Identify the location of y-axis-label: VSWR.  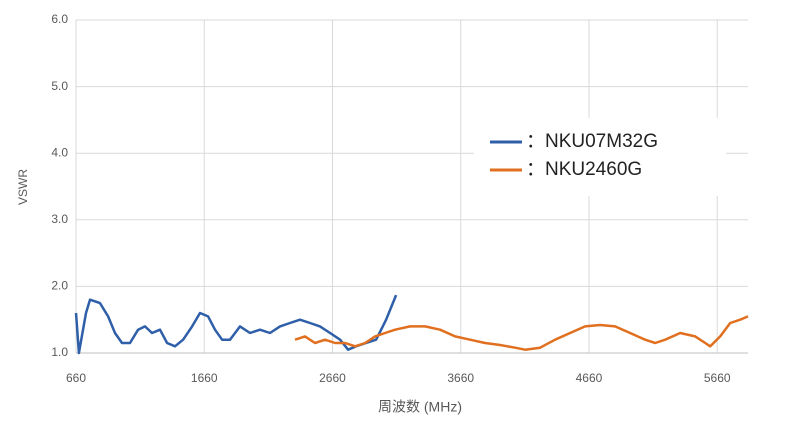
(23, 187).